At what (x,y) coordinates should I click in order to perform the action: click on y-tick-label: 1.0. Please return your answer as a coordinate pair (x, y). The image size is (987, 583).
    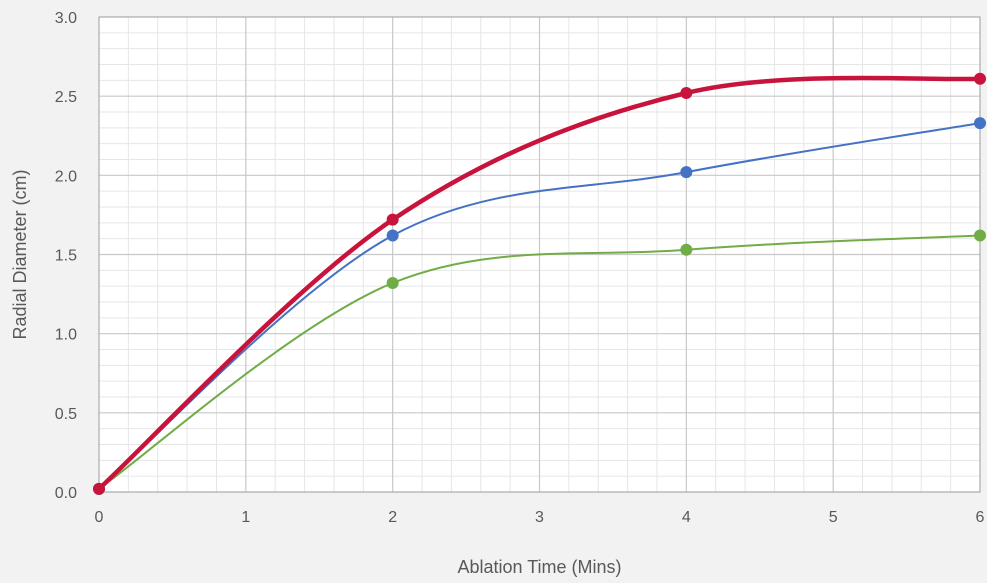
    Looking at the image, I should click on (66, 335).